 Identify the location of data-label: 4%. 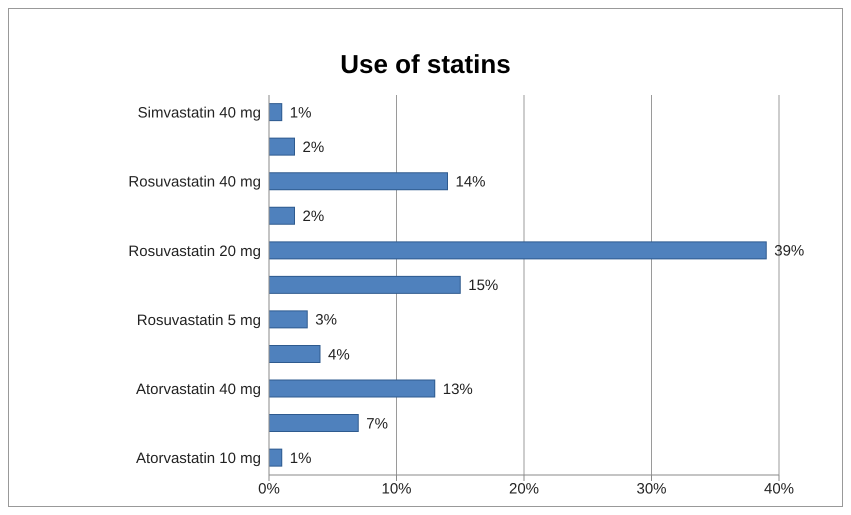
(339, 355).